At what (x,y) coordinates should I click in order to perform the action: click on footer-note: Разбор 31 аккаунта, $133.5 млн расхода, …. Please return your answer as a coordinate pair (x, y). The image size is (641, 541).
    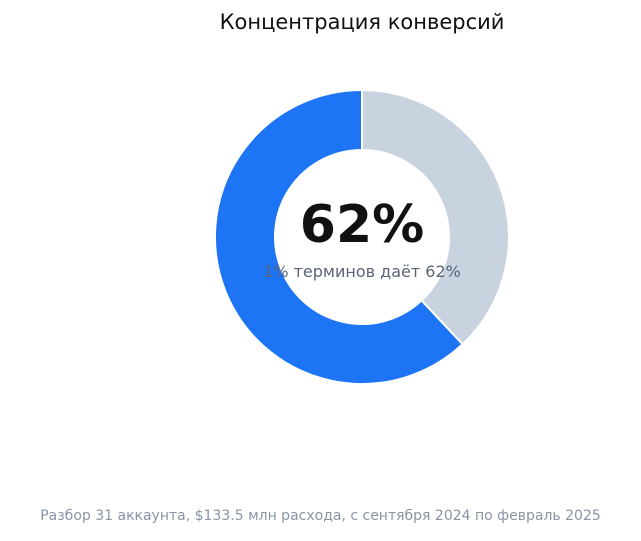
    Looking at the image, I should click on (320, 516).